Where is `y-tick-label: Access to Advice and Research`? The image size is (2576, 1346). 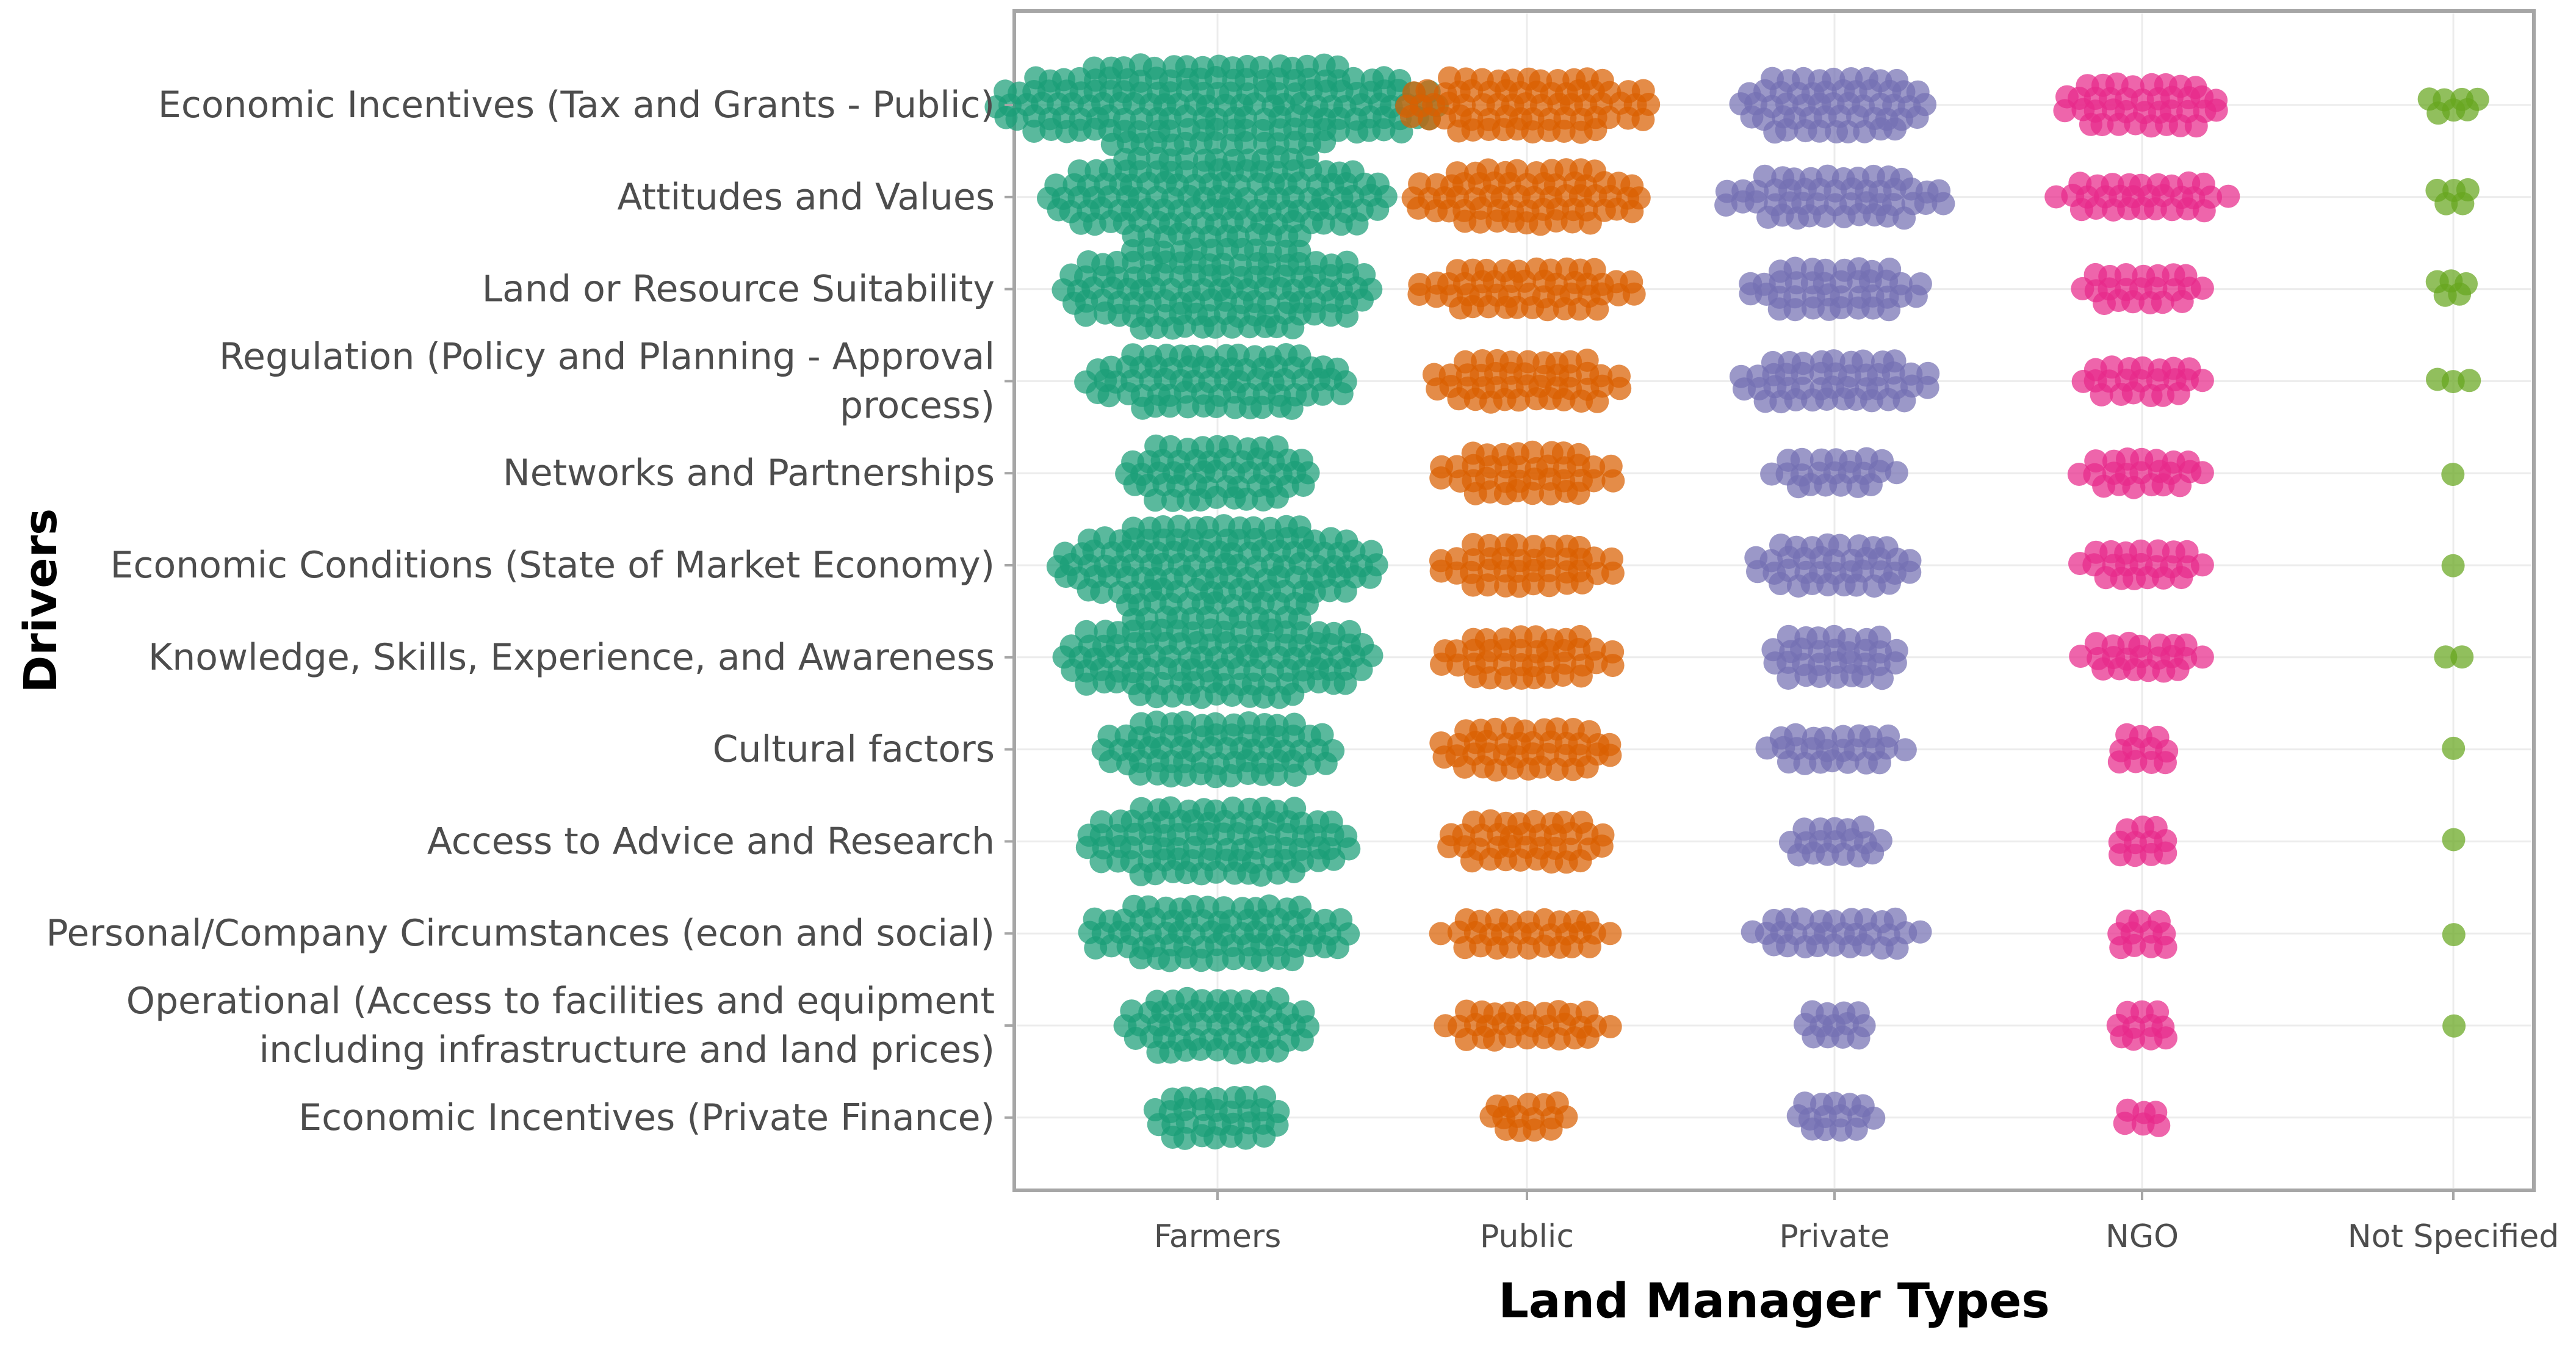 y-tick-label: Access to Advice and Research is located at coordinates (711, 841).